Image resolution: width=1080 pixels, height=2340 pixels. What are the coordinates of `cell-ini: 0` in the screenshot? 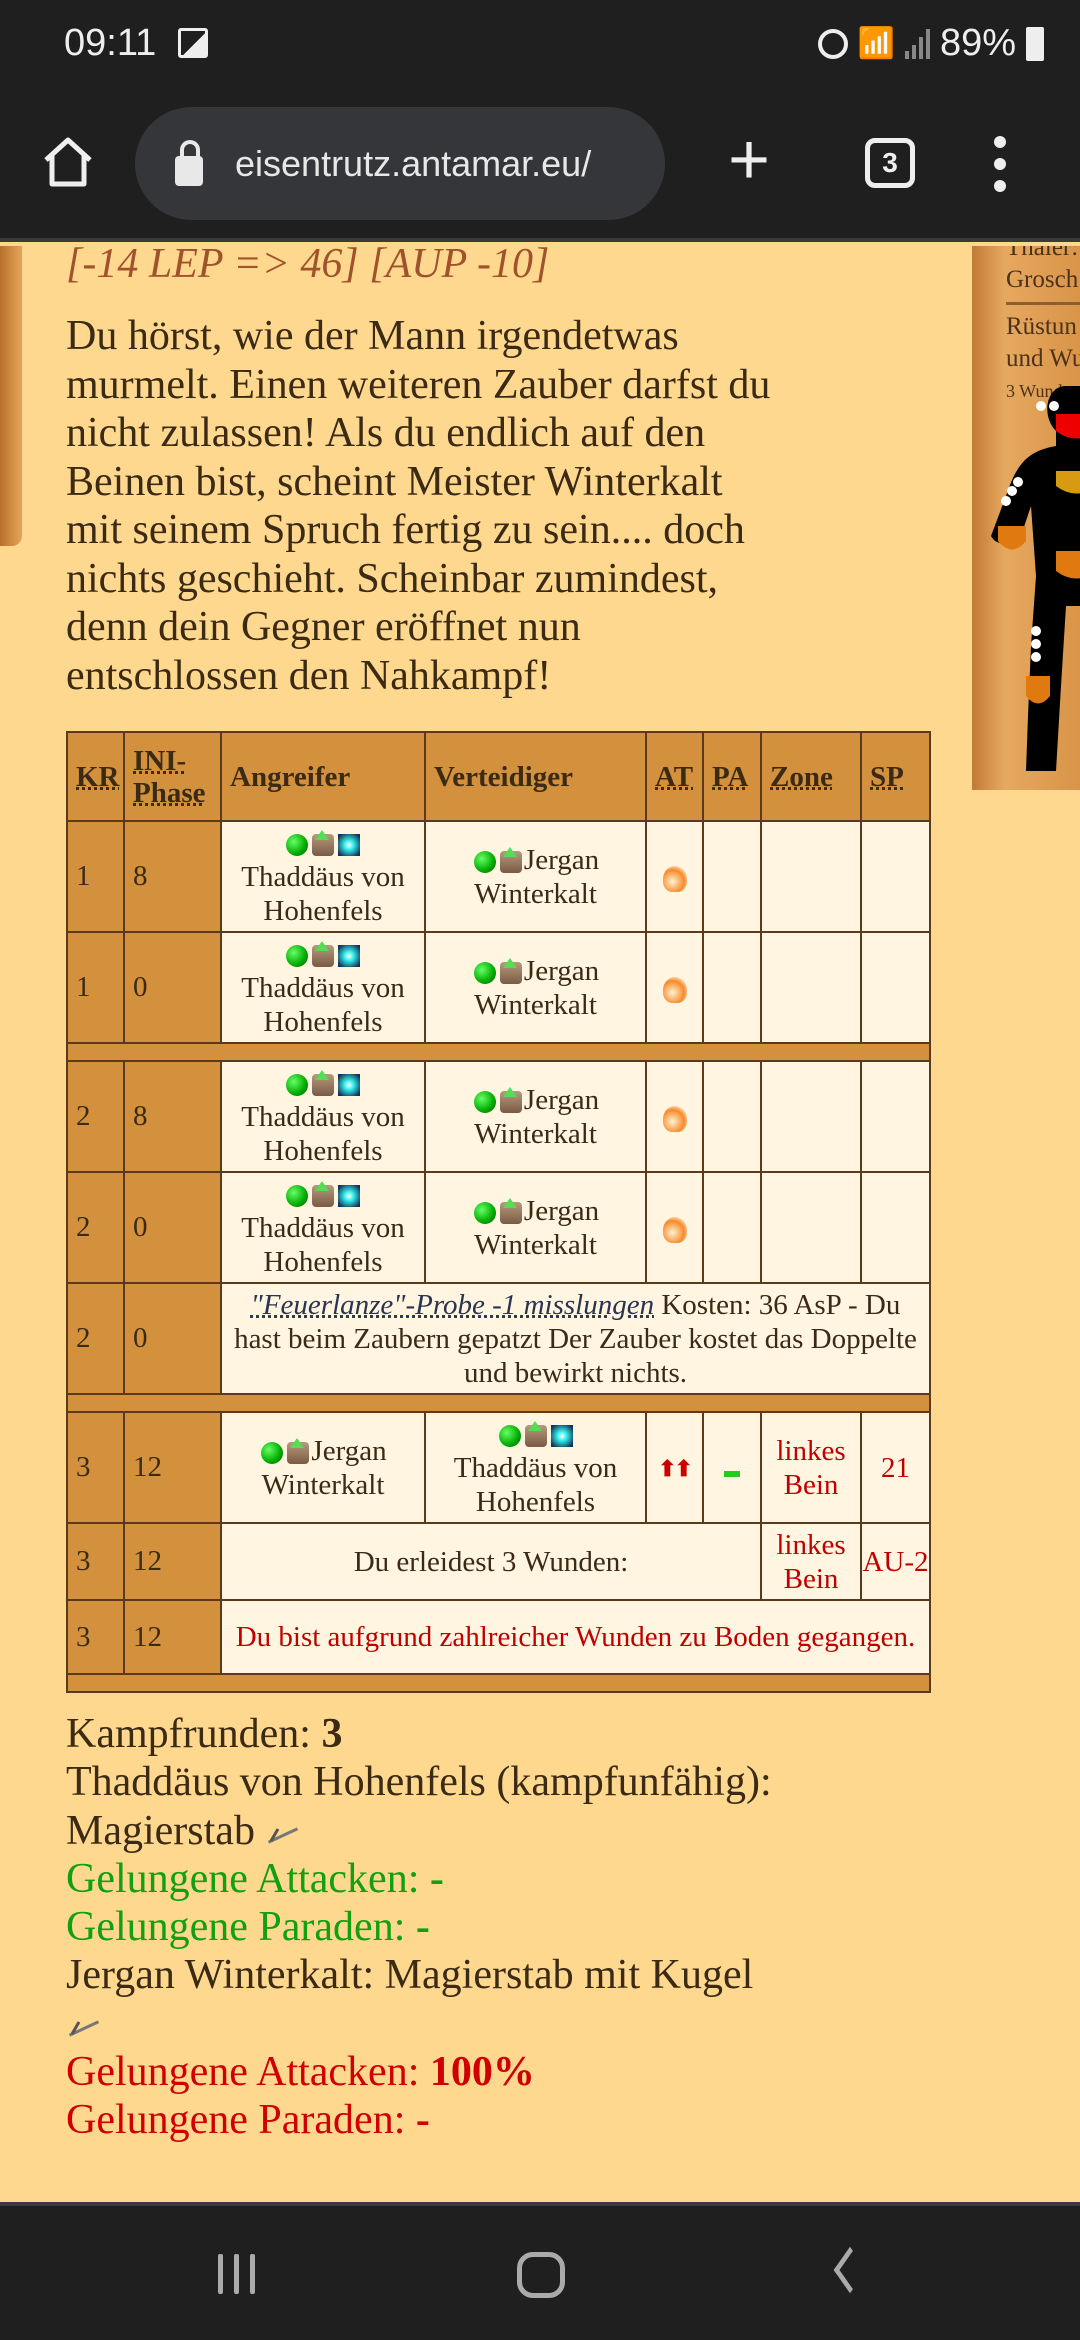 It's located at (172, 1338).